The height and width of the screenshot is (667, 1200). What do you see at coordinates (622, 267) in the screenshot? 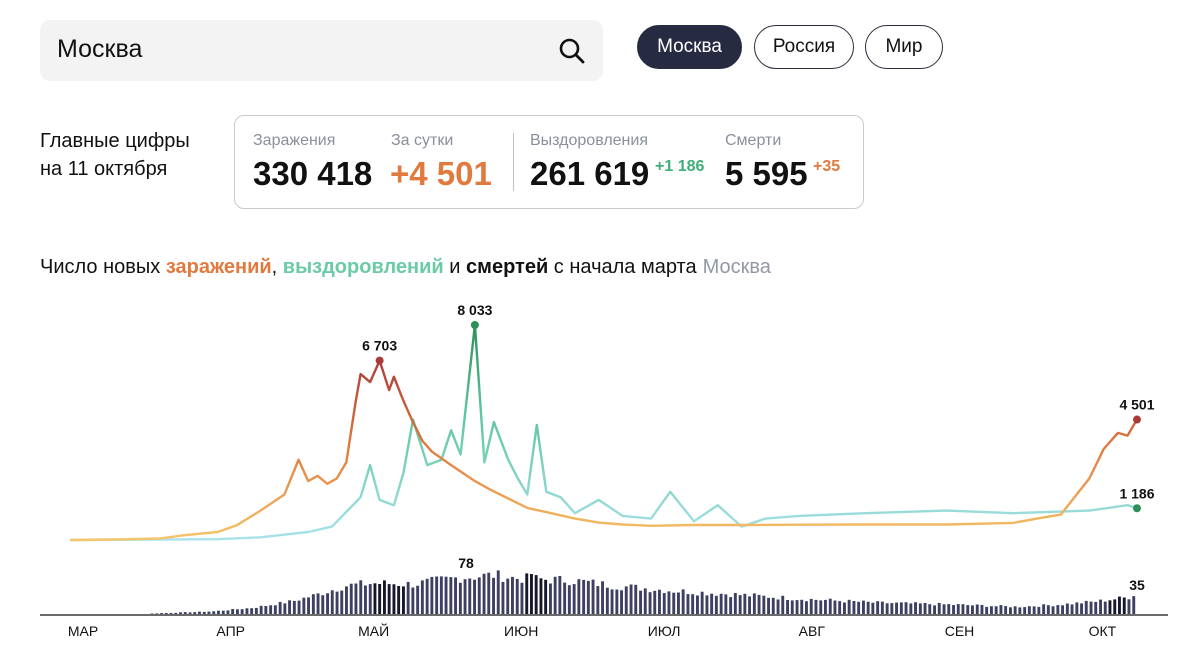
I see `chart-title-suffix: с начала марта` at bounding box center [622, 267].